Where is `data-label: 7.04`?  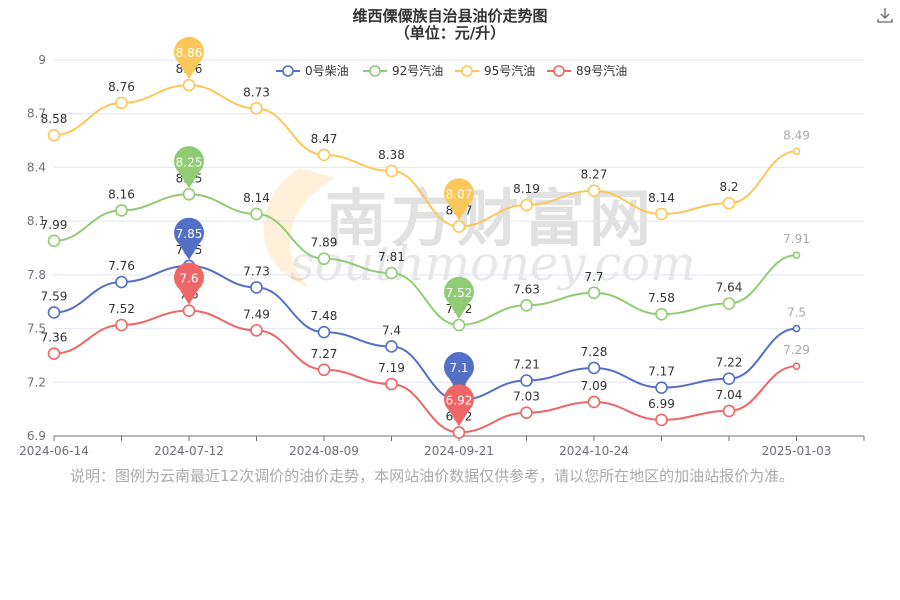 data-label: 7.04 is located at coordinates (729, 395).